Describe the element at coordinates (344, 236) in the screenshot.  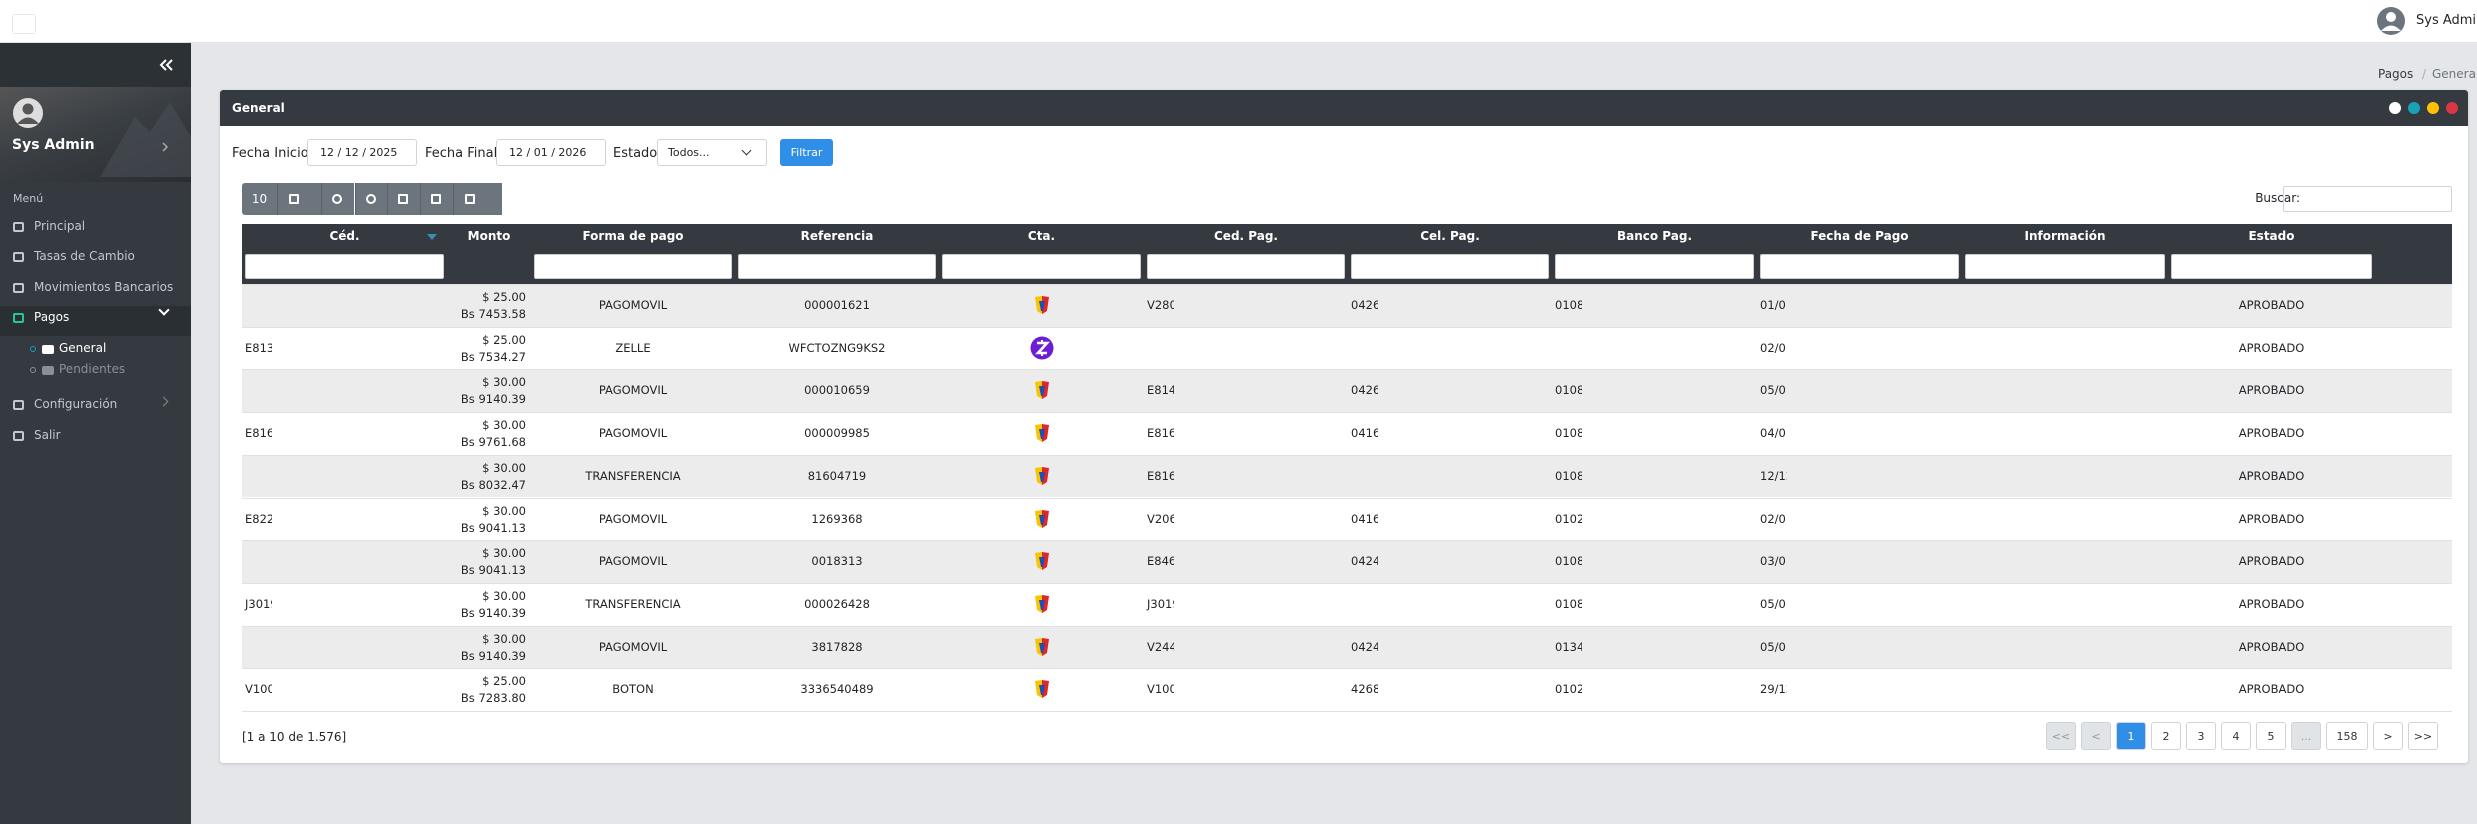
I see `column-header: Céd.` at that location.